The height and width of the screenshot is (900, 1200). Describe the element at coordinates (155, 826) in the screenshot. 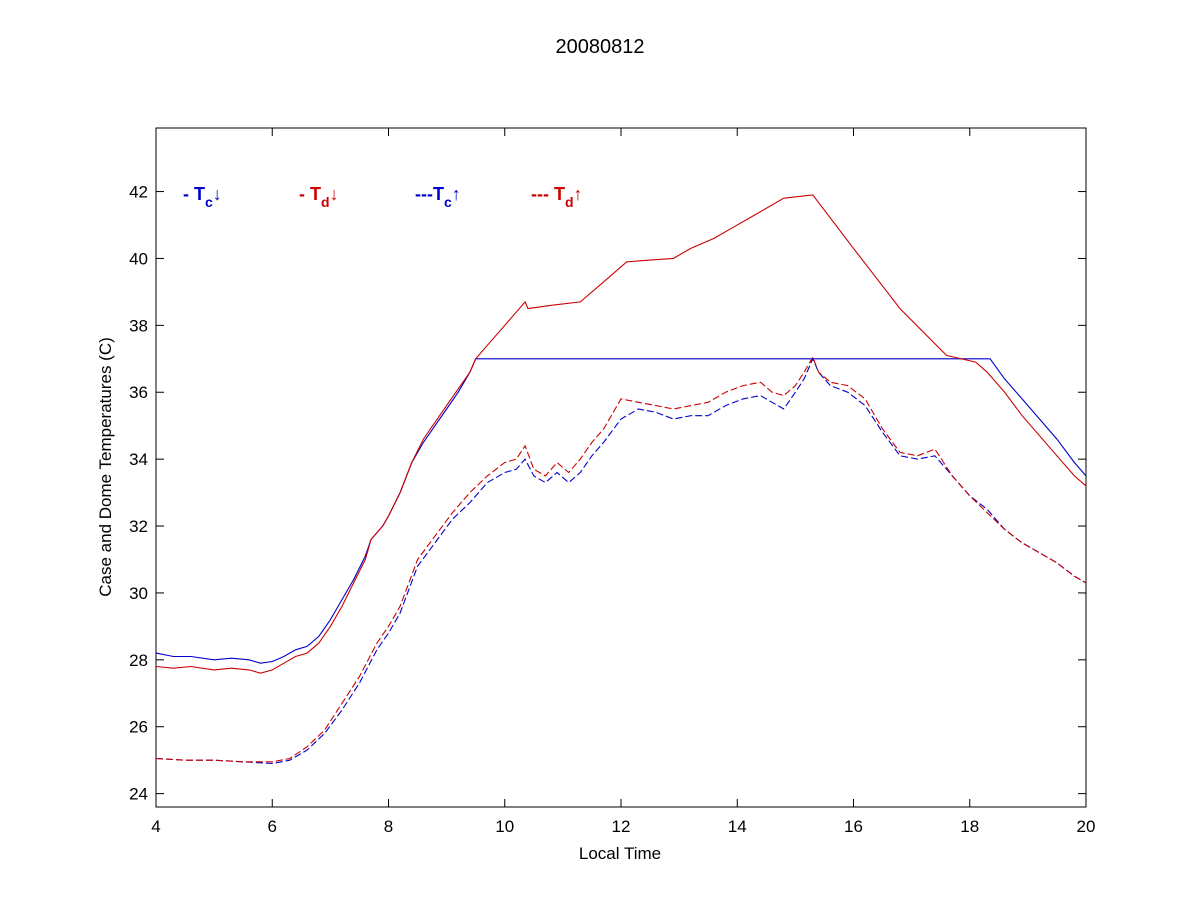

I see `x-tick-label: 4` at that location.